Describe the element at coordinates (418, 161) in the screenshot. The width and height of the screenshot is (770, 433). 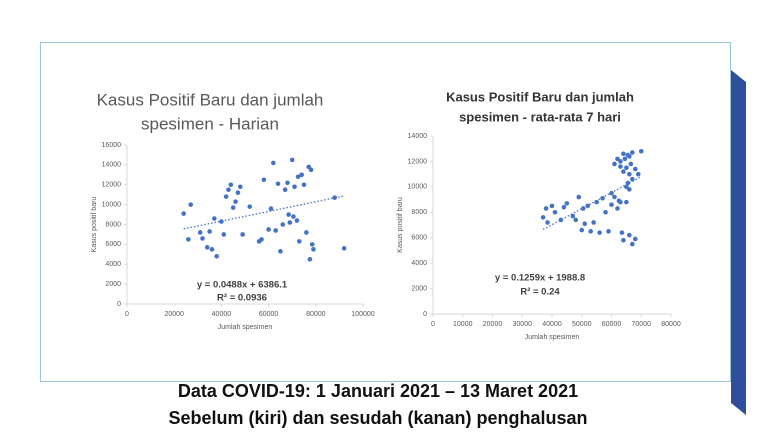
I see `y-tick-label: 12000` at that location.